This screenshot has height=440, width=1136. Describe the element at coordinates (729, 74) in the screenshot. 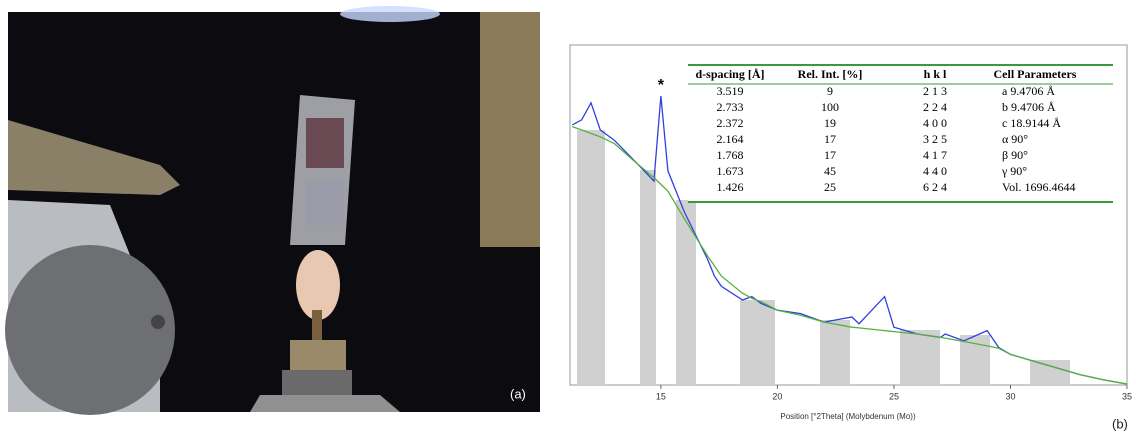

I see `table-header: d-spacing [Å]` at that location.